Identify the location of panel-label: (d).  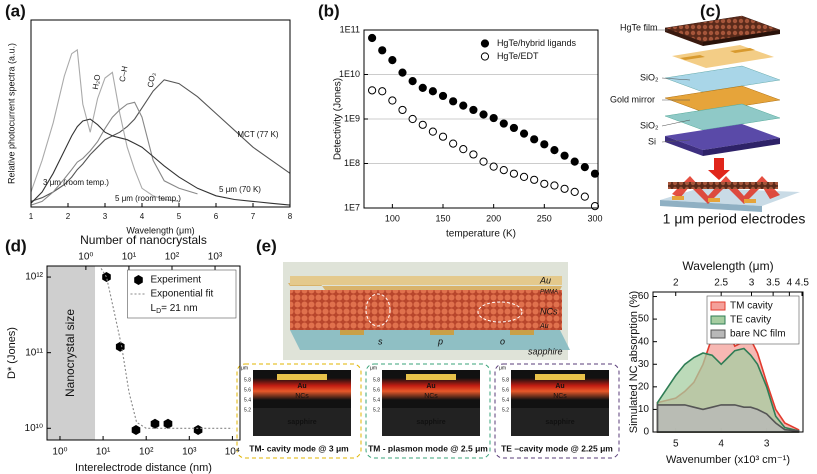
(16, 245).